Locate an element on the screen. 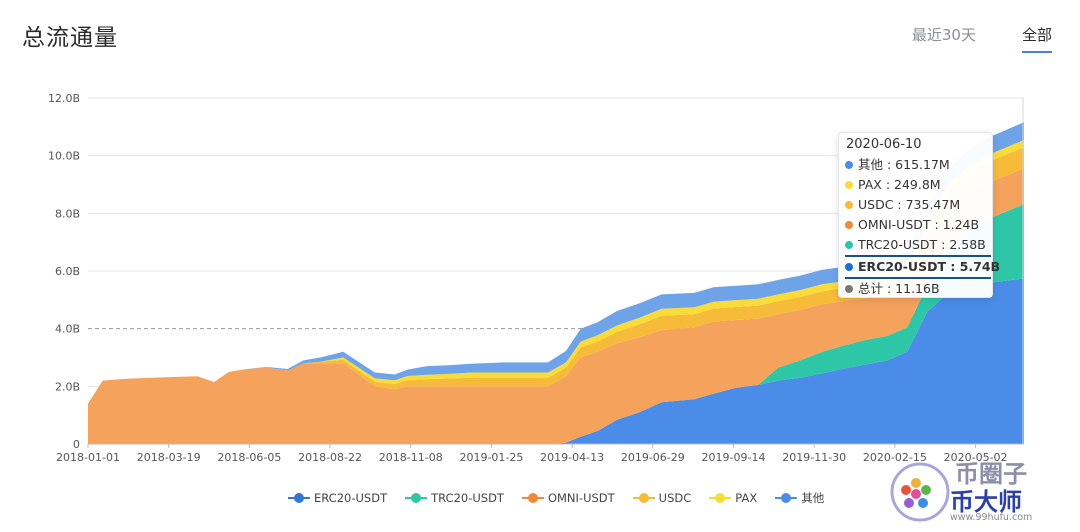  tooltip-row: ERC20-USDT : 5.74B is located at coordinates (922, 268).